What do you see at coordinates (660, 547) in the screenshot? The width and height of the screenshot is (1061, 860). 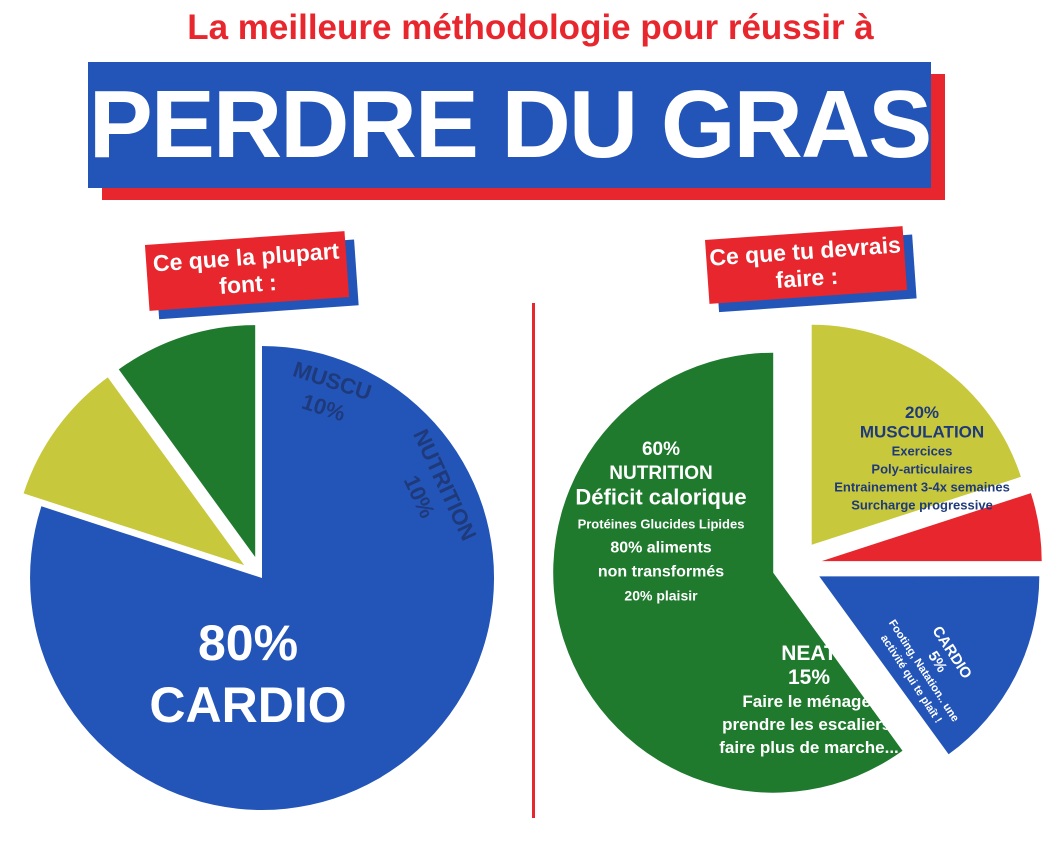 I see `pie2-nutrition-line-5: 80% aliments` at bounding box center [660, 547].